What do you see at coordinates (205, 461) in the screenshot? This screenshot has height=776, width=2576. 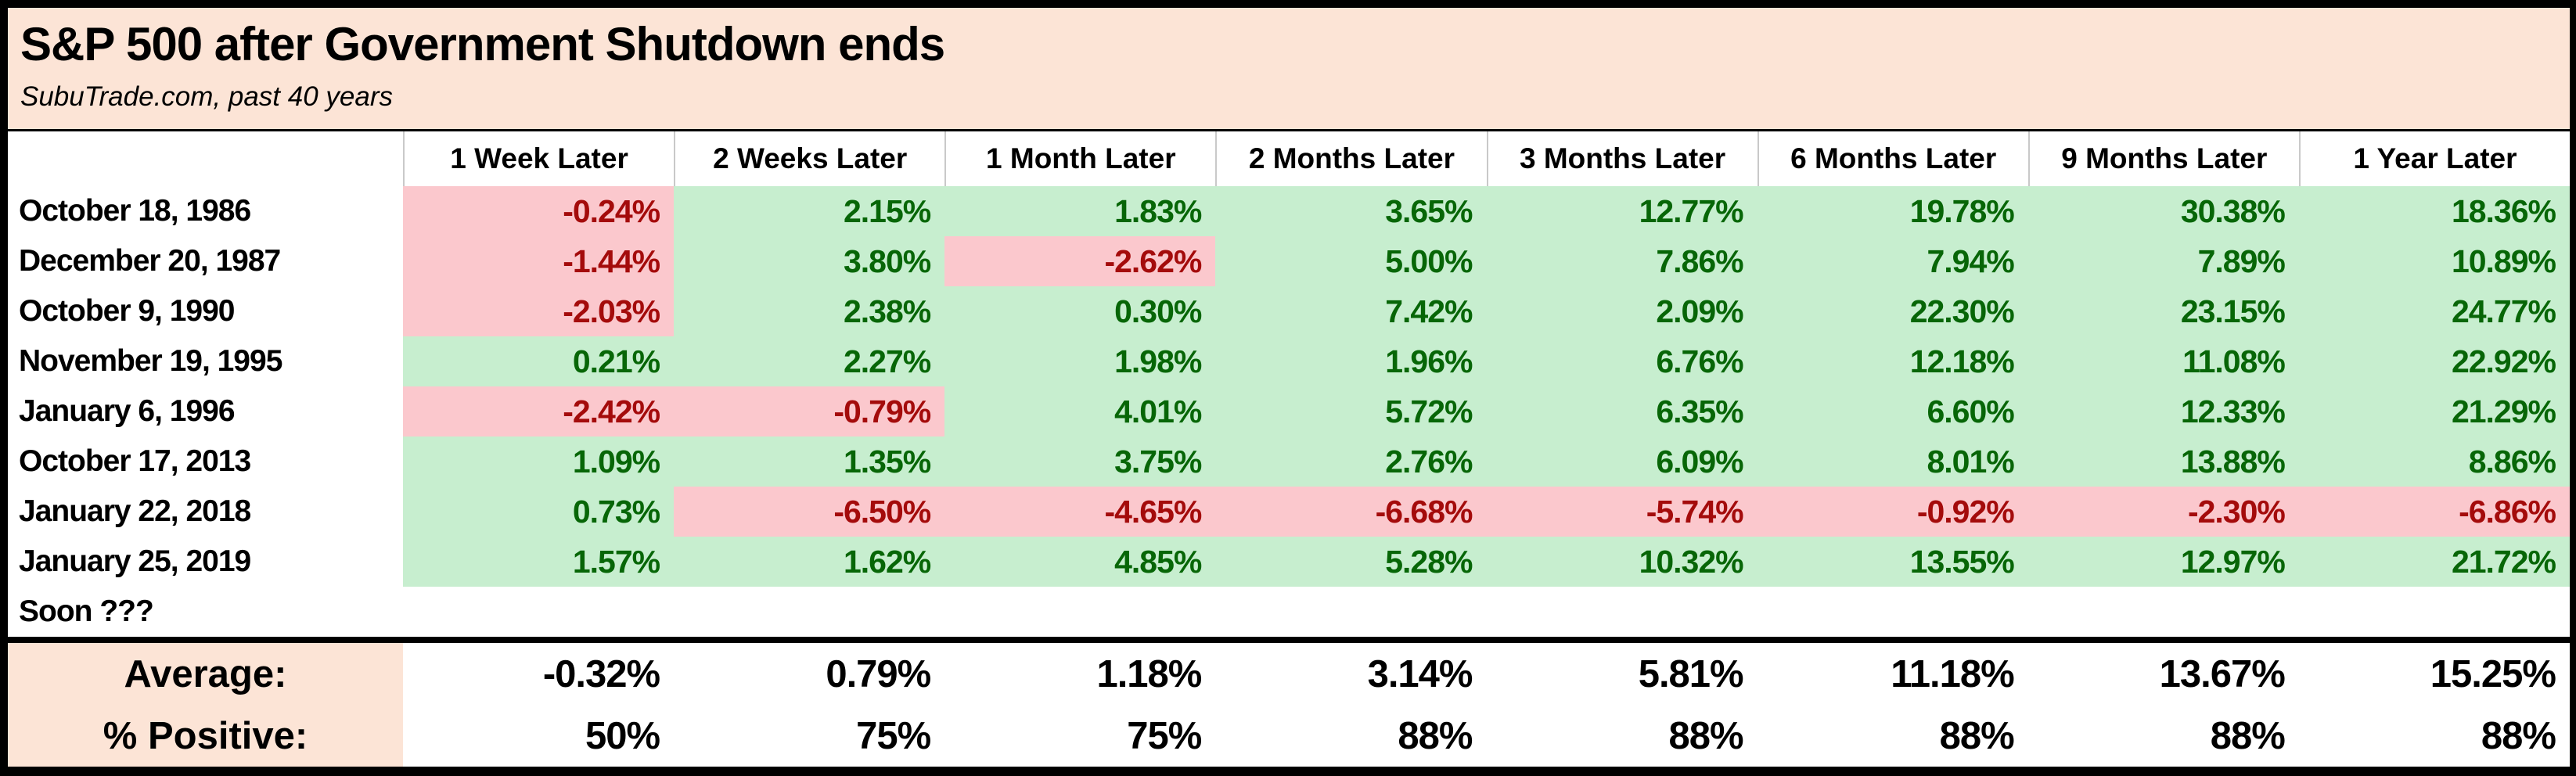 I see `row-label: October 17, 2013` at bounding box center [205, 461].